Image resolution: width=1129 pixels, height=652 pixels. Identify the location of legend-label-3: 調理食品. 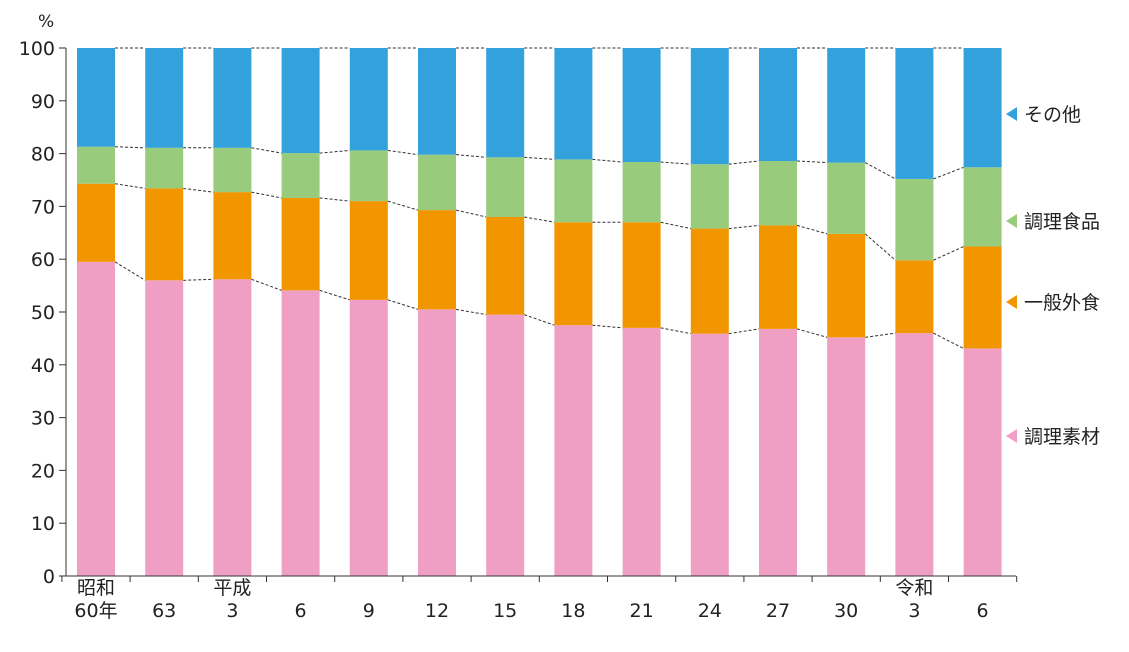
(1062, 222).